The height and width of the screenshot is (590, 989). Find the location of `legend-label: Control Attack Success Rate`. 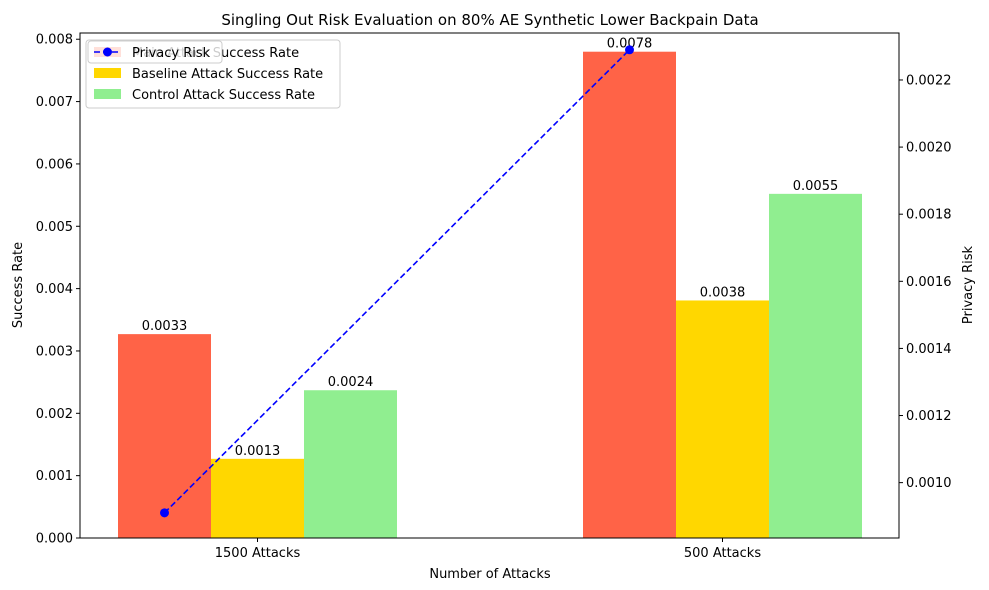

legend-label: Control Attack Success Rate is located at coordinates (223, 95).